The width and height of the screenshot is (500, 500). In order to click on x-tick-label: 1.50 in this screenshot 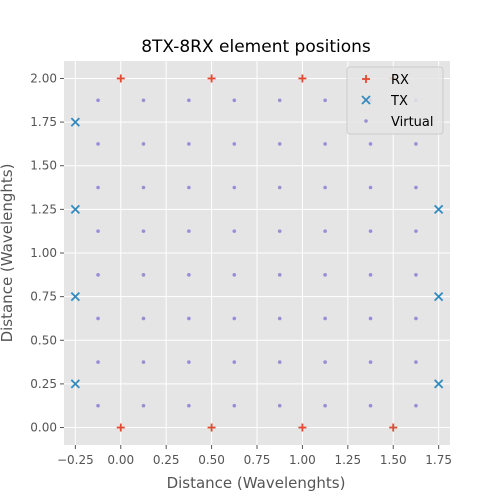, I will do `click(393, 460)`.